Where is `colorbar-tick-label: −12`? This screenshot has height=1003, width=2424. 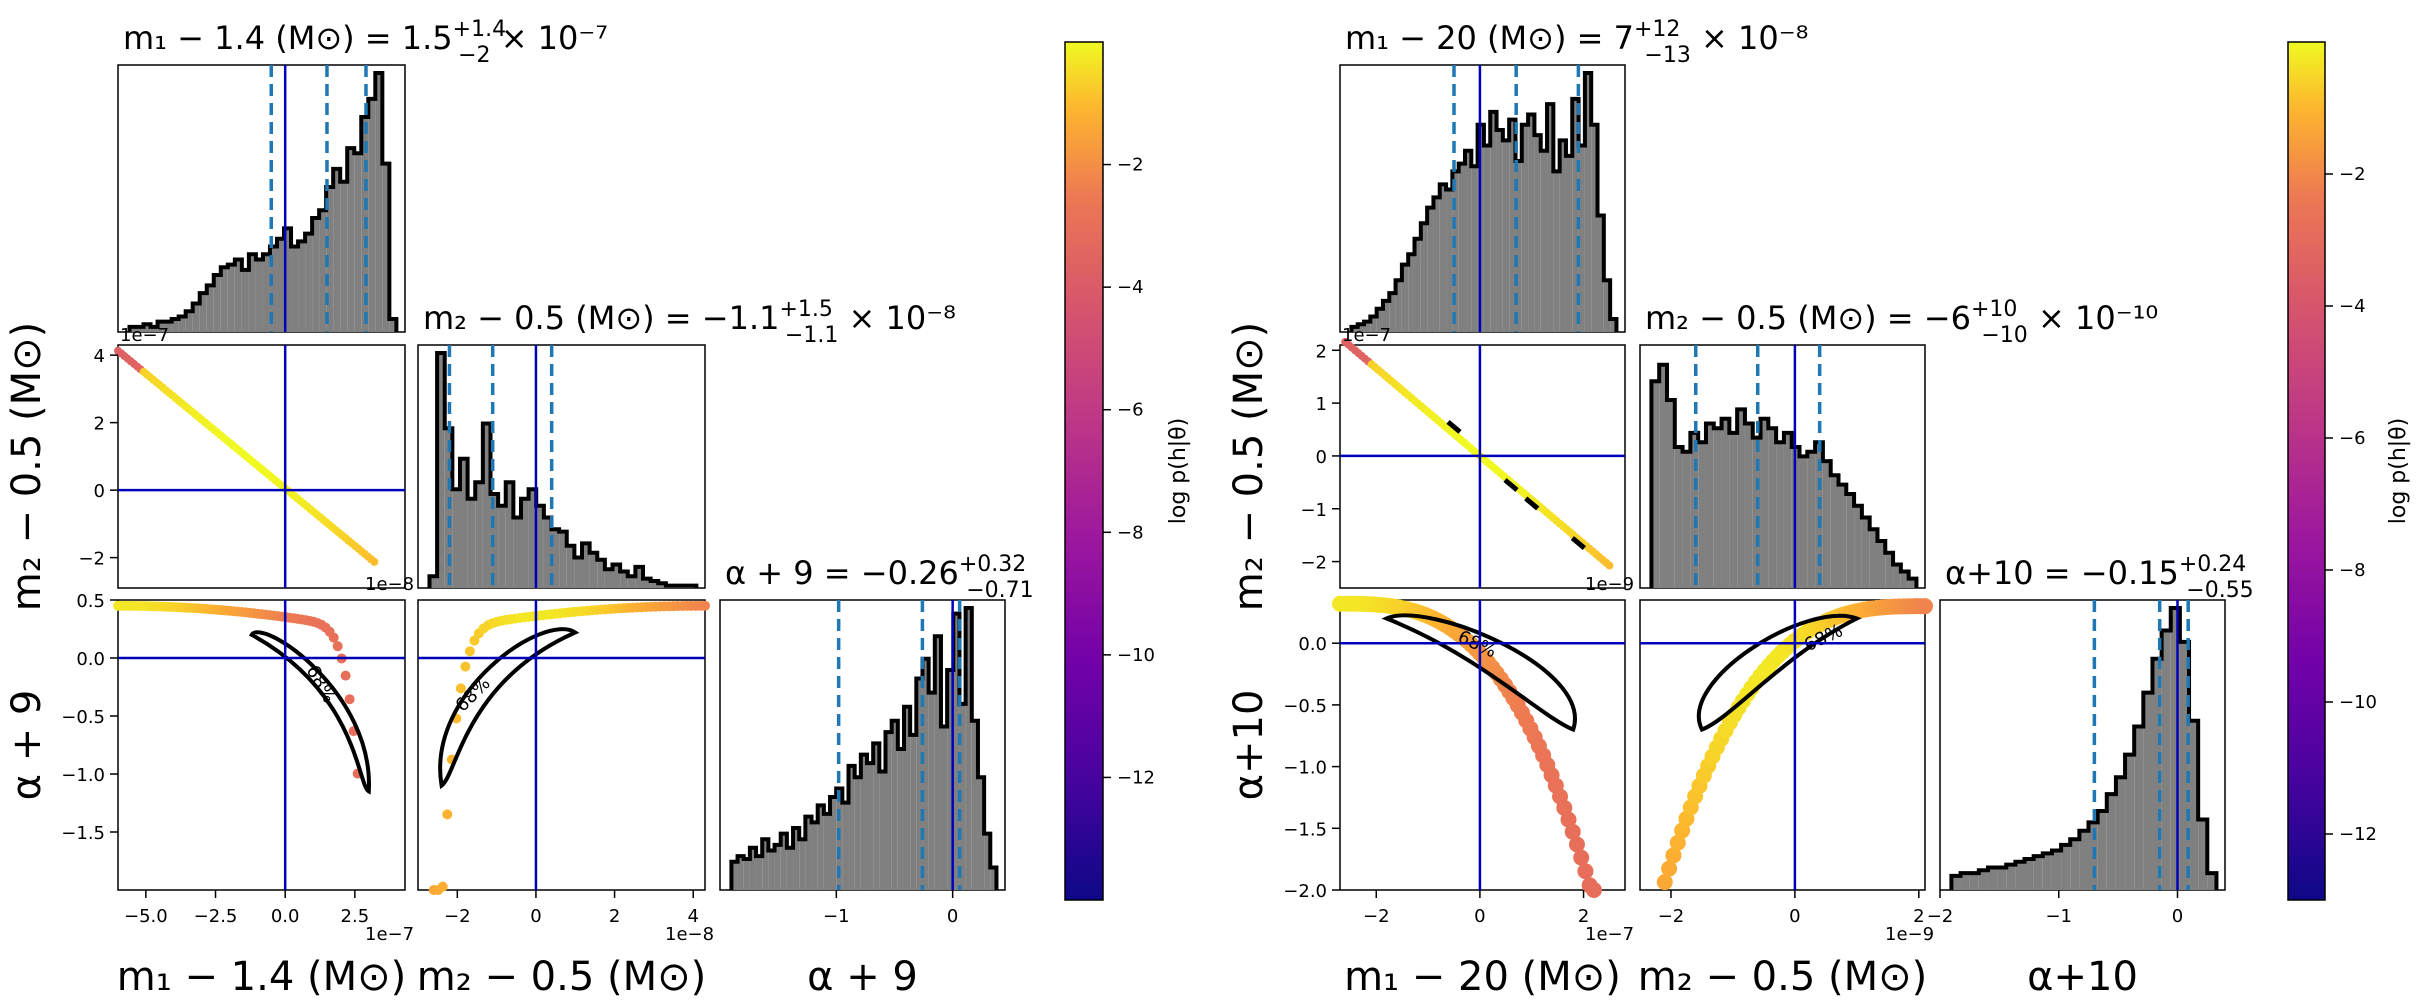 colorbar-tick-label: −12 is located at coordinates (2358, 834).